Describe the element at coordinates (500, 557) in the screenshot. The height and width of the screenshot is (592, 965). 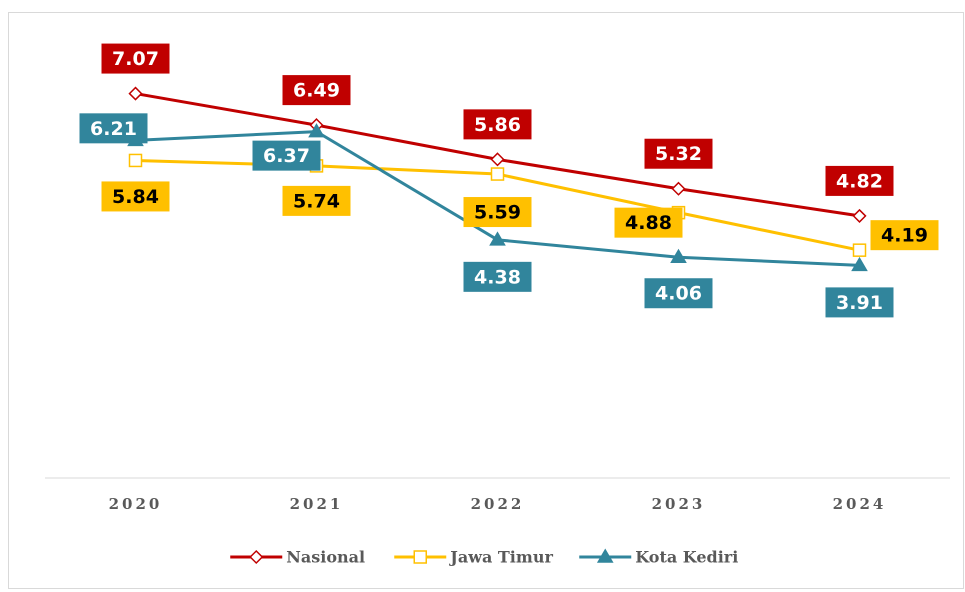
I see `legend-label: Jawa Timur` at that location.